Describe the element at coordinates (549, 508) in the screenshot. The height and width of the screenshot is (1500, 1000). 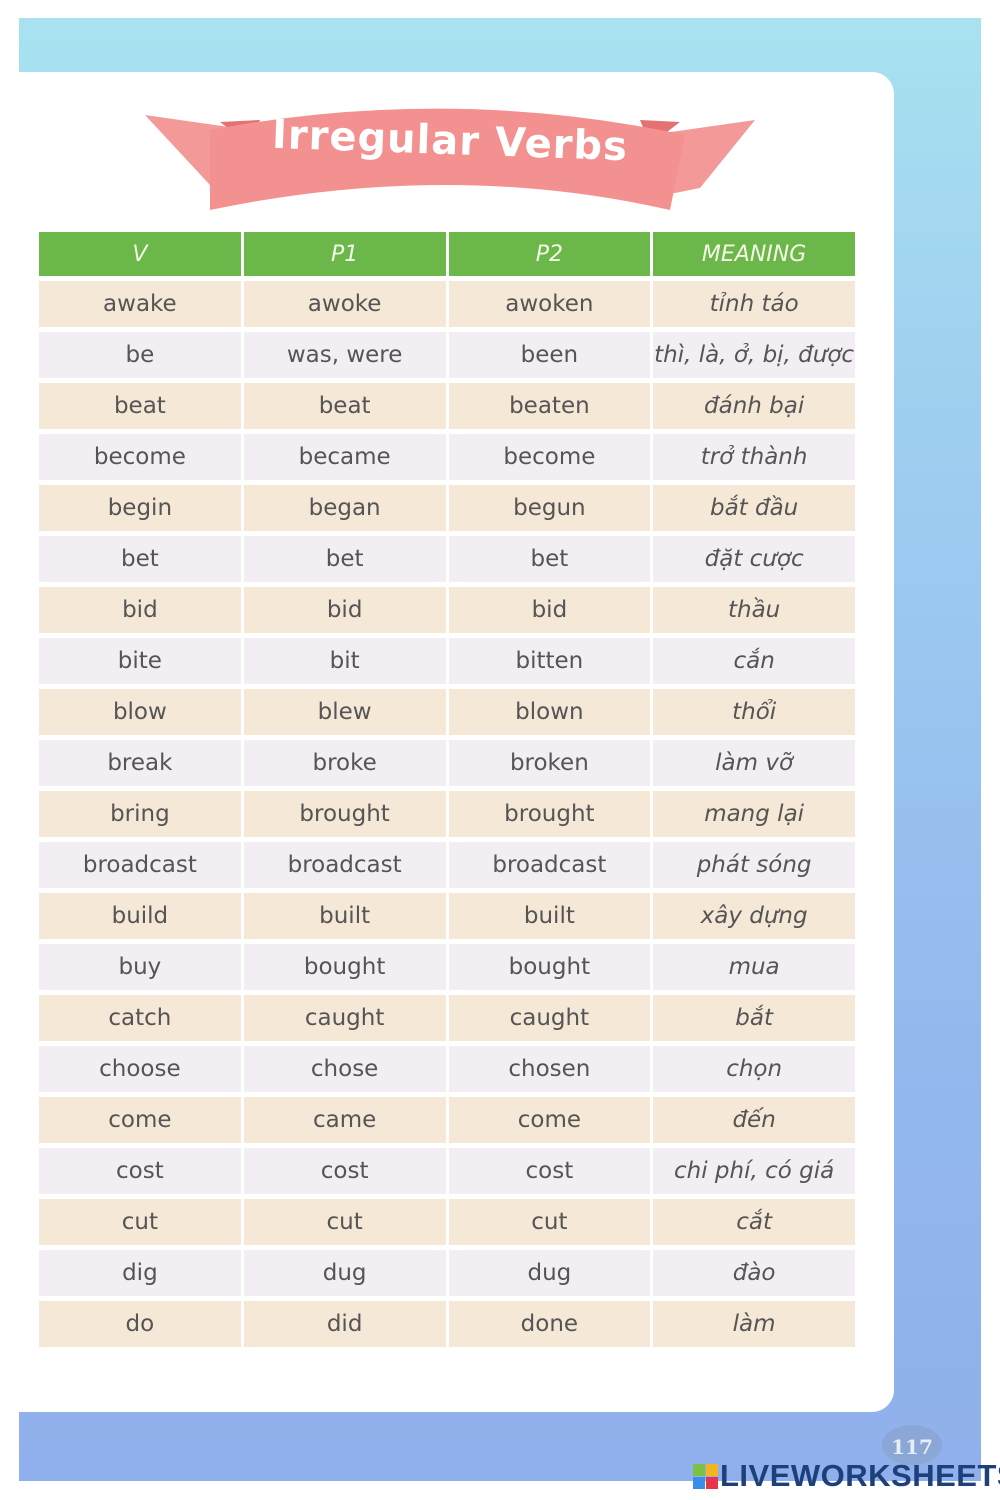
I see `cell-verb-p2: begun` at that location.